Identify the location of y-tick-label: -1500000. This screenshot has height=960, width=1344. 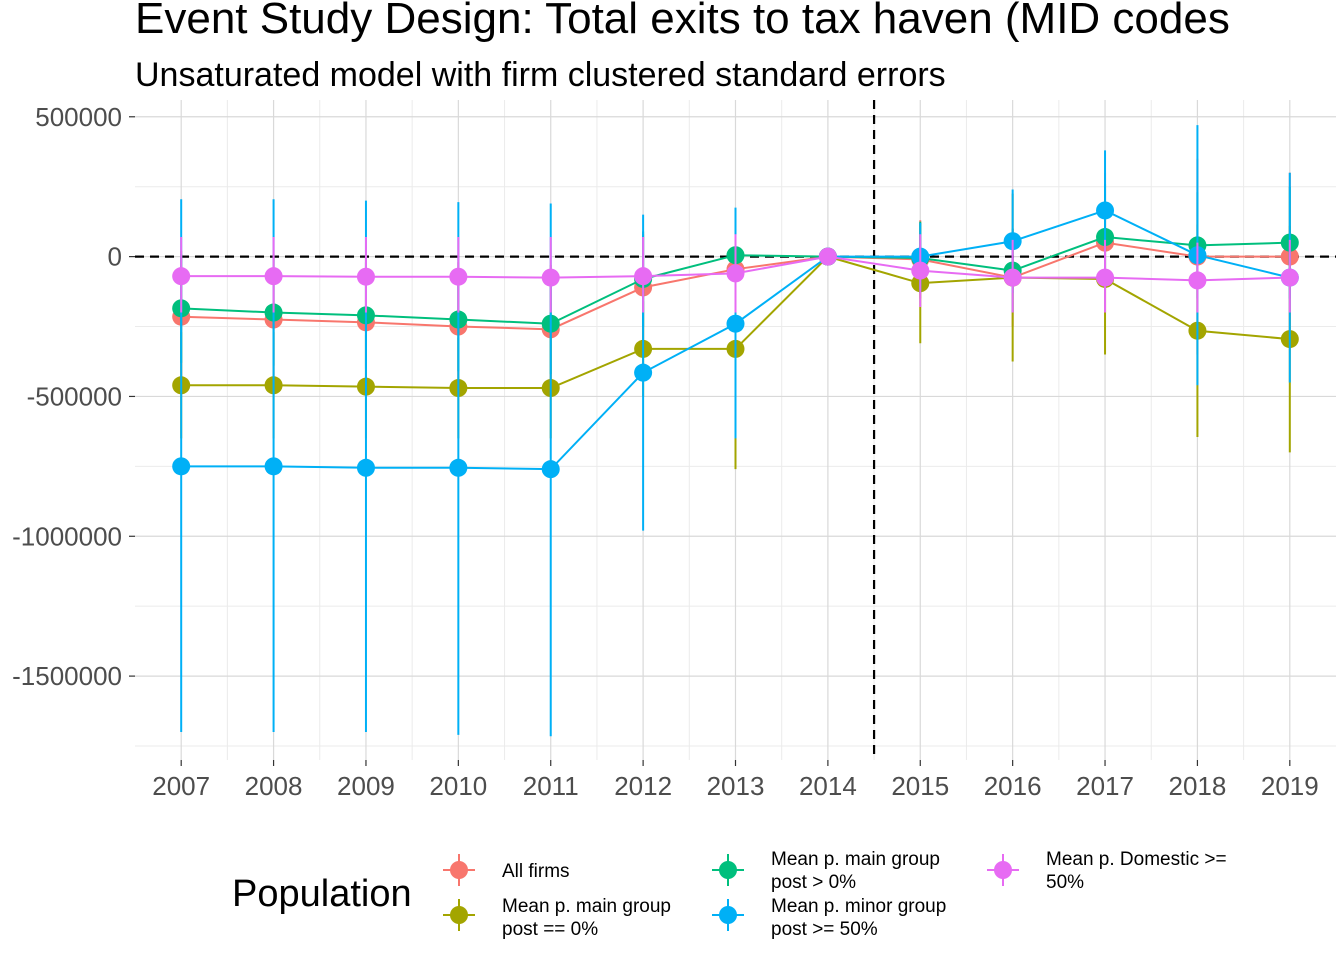
(67, 676).